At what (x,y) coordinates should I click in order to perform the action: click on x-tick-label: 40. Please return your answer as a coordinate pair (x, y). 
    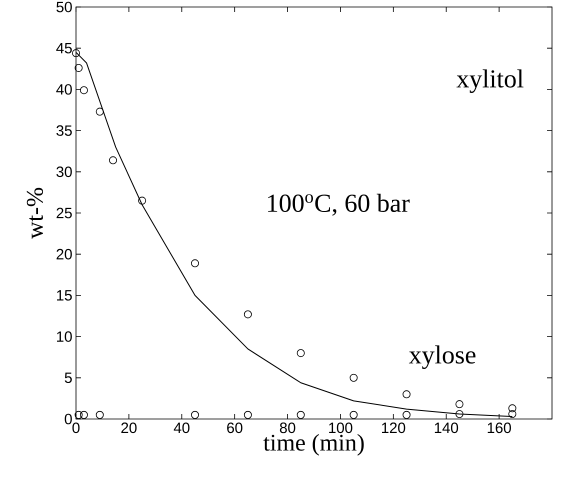
    Looking at the image, I should click on (182, 428).